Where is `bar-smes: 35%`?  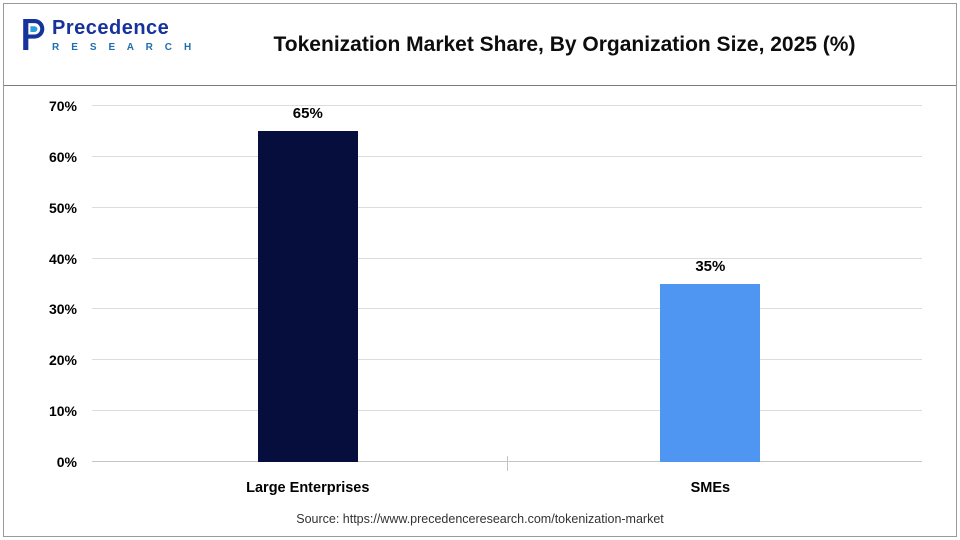
bar-smes: 35% is located at coordinates (710, 360).